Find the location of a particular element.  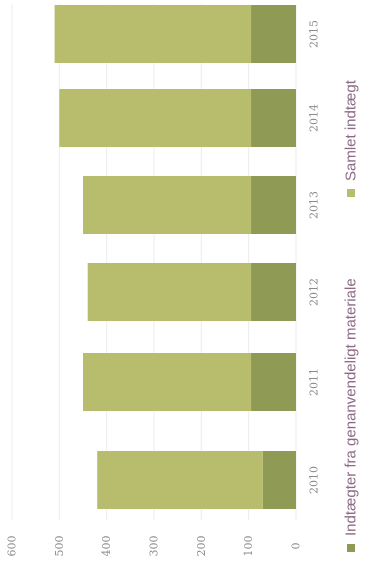

tick-label-200: 200 is located at coordinates (201, 546).